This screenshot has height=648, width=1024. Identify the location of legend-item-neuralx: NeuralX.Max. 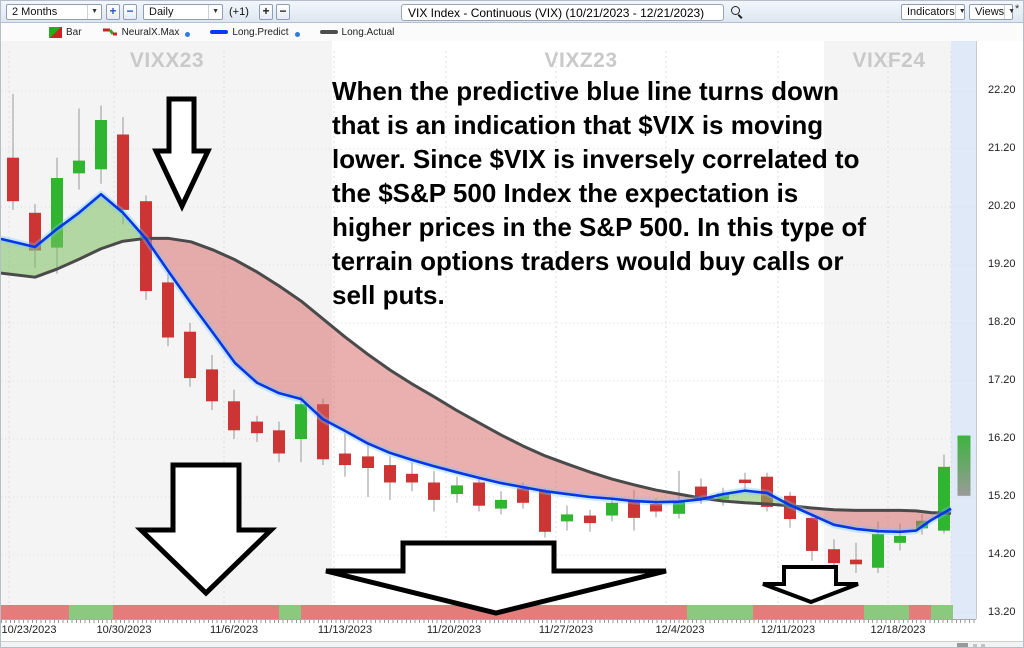
(146, 32).